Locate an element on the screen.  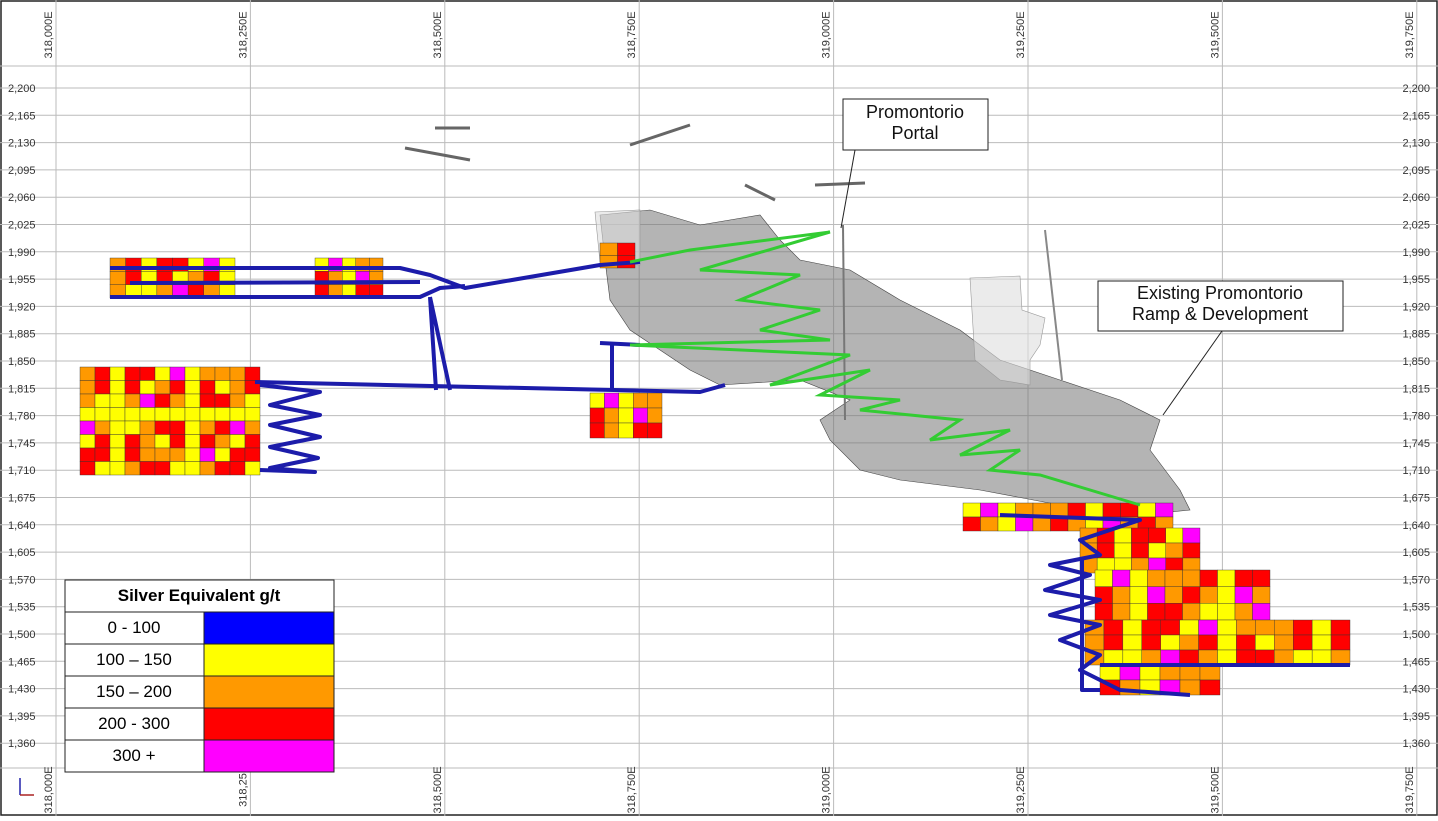
y-label-right: 1,885 is located at coordinates (1416, 335).